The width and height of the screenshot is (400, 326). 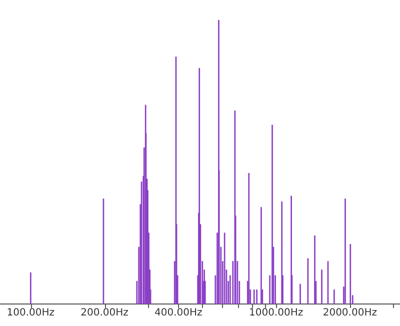 I want to click on x-tick-label: 1000.00Hz, so click(x=276, y=313).